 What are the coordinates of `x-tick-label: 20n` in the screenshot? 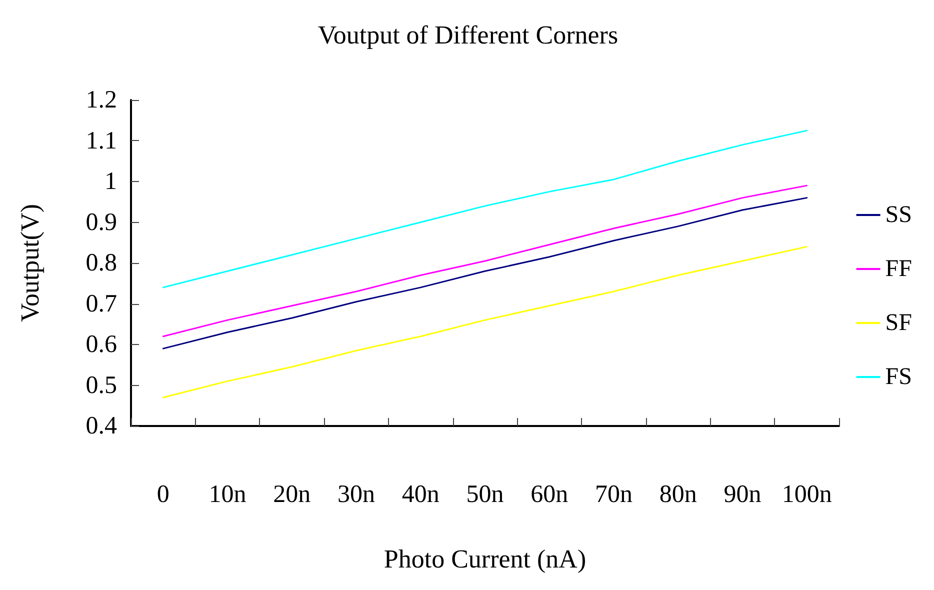 It's located at (292, 494).